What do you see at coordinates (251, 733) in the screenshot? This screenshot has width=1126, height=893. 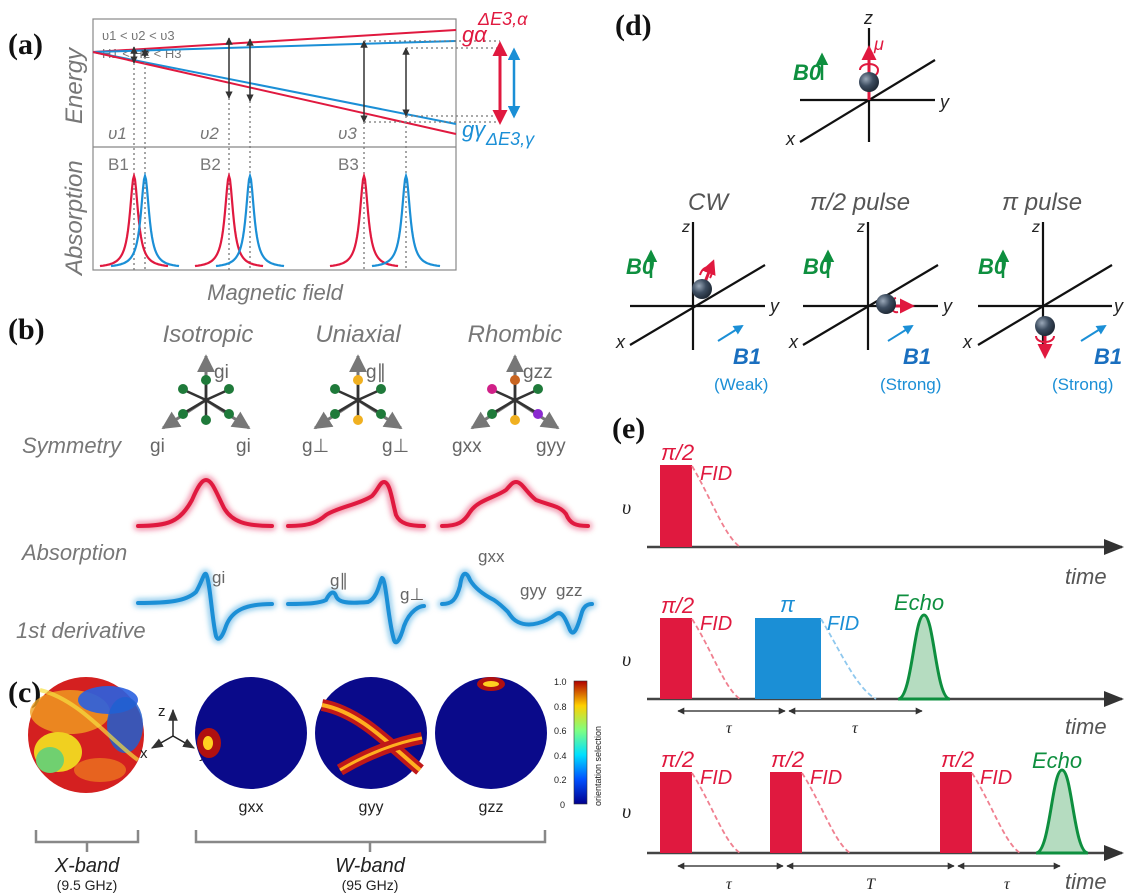 I see `w-band-sphere-gxx` at bounding box center [251, 733].